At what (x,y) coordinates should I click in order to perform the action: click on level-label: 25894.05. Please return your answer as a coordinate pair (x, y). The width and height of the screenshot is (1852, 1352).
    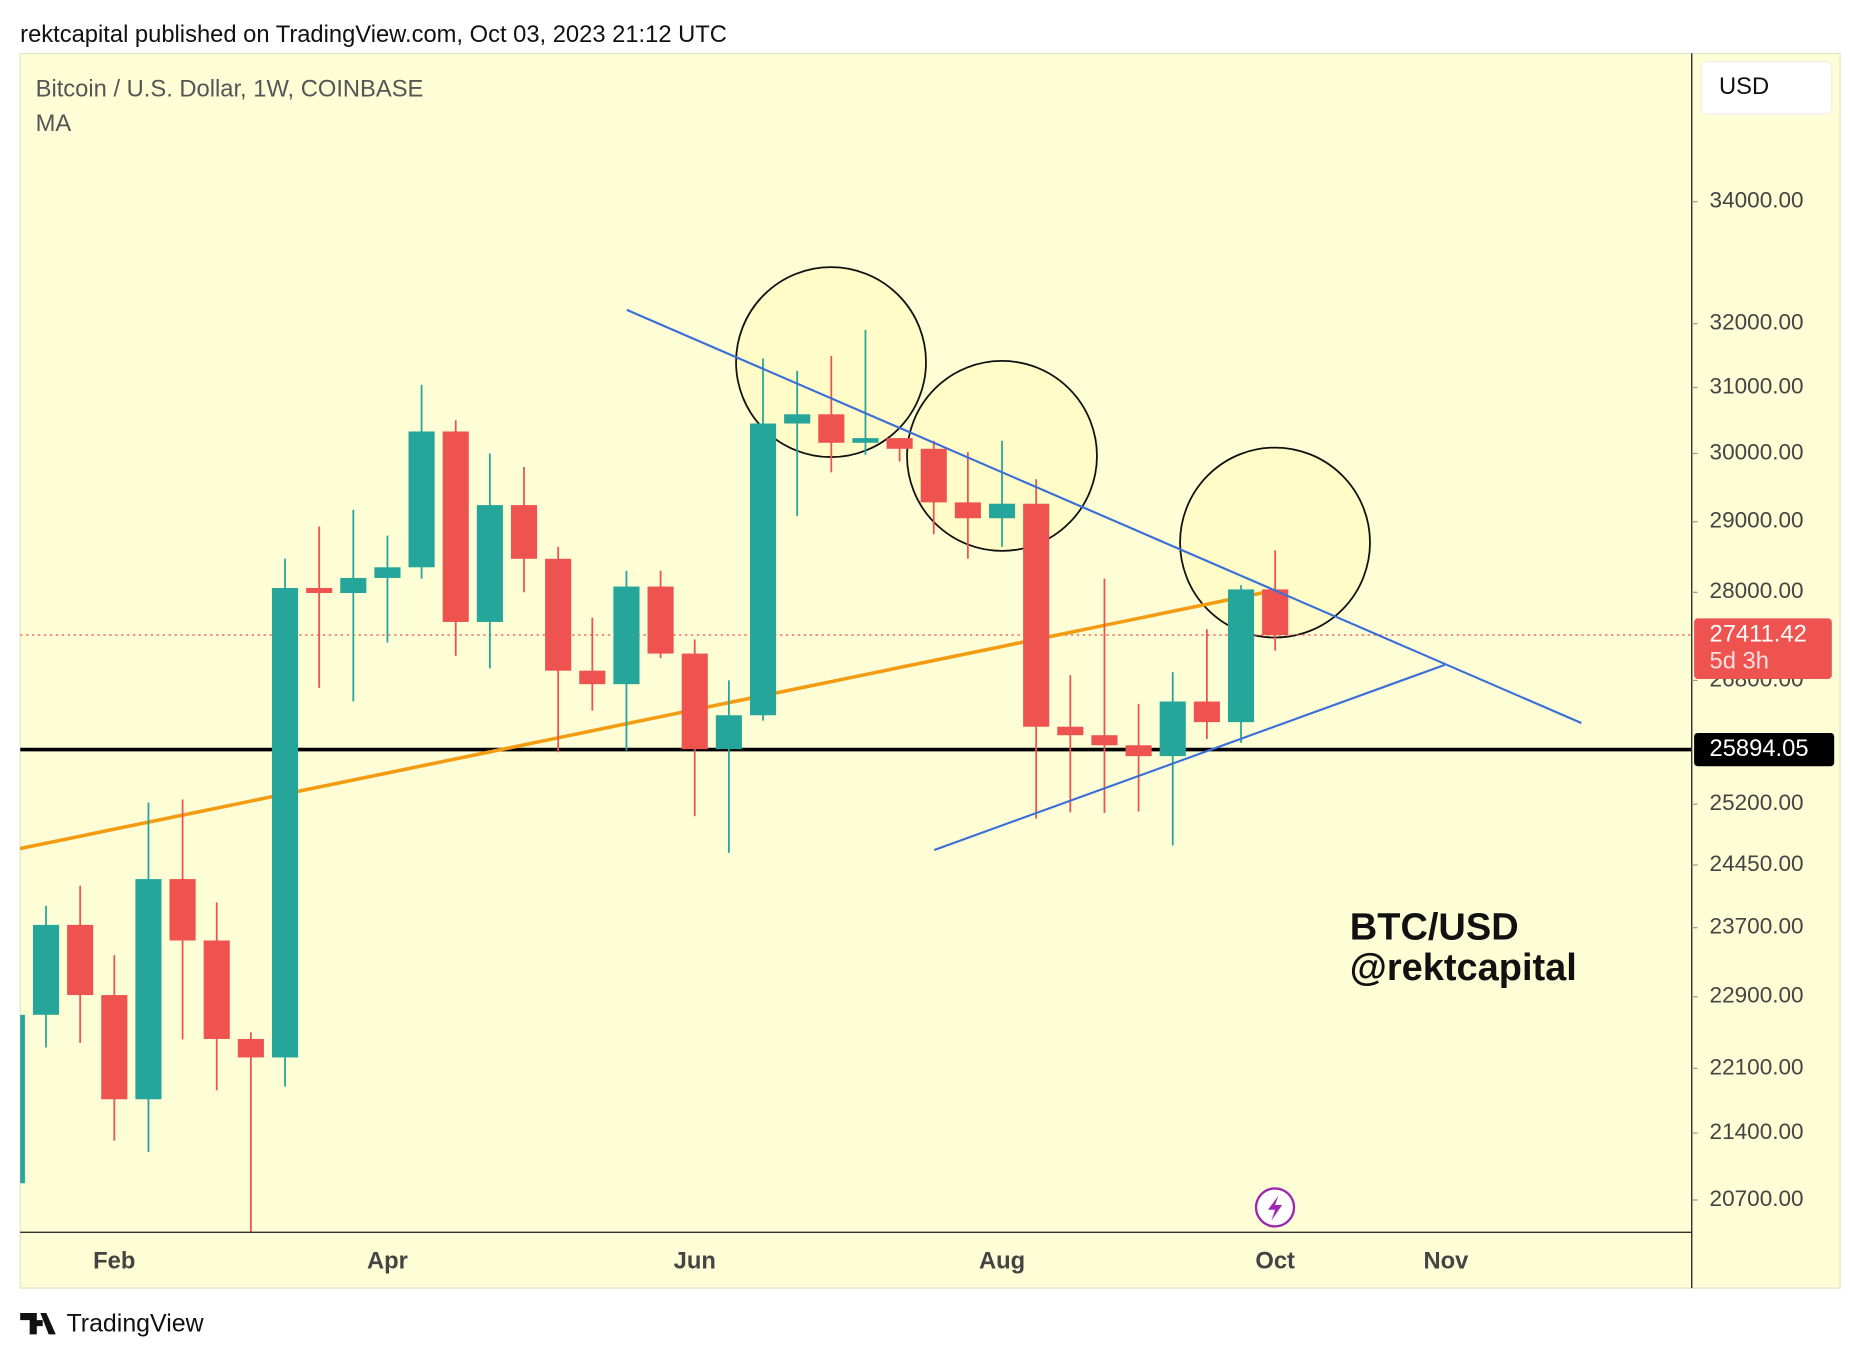
    Looking at the image, I should click on (1759, 749).